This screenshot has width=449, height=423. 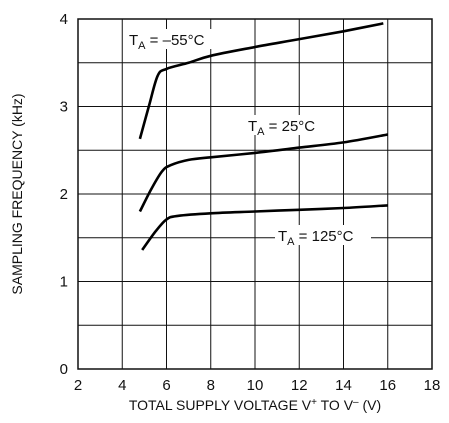 I want to click on x-tick-label: 6, so click(x=166, y=385).